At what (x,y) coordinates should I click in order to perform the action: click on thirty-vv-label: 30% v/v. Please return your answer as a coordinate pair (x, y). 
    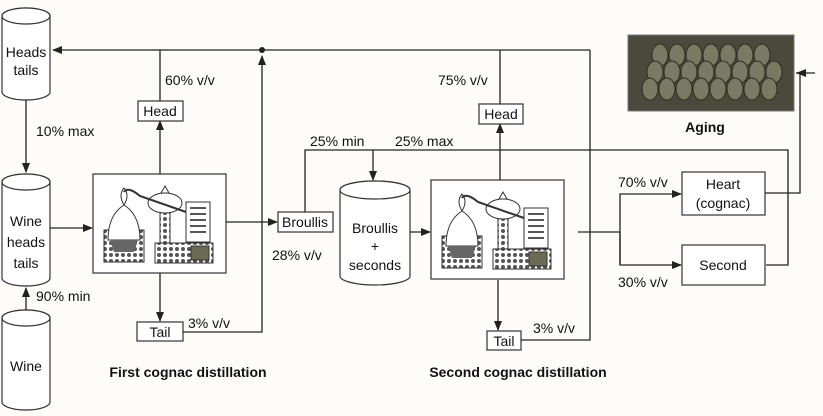
    Looking at the image, I should click on (643, 282).